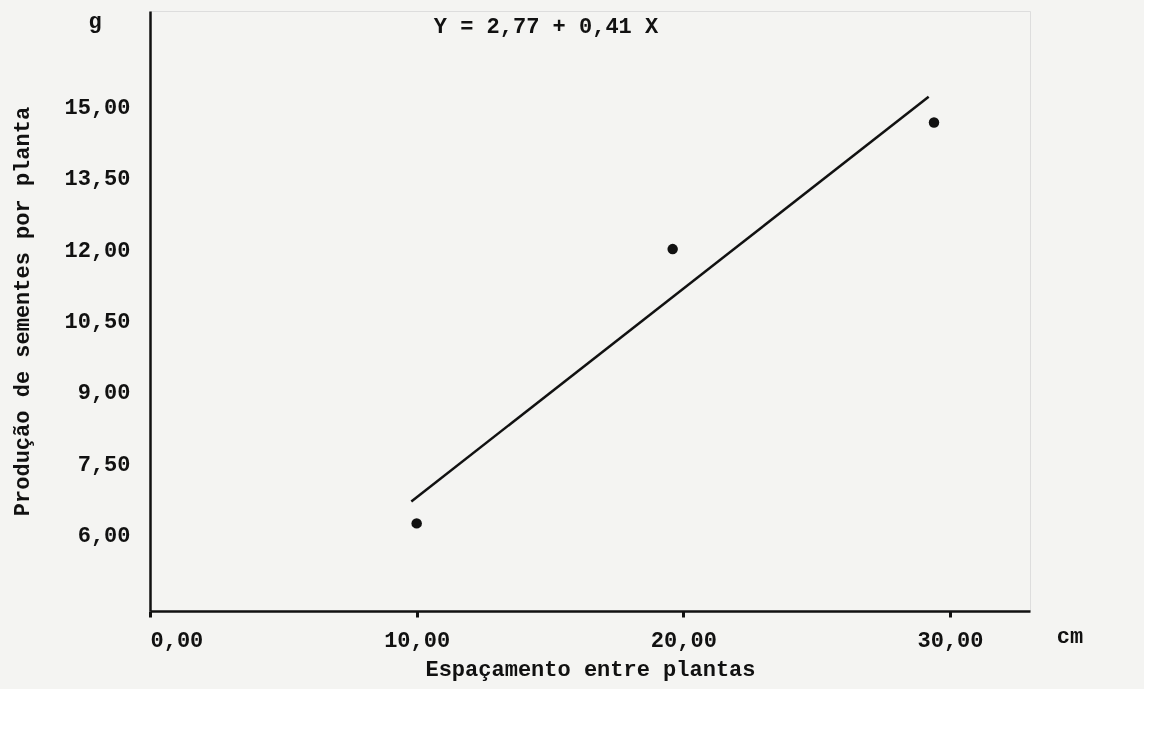 The width and height of the screenshot is (1156, 739). What do you see at coordinates (104, 465) in the screenshot?
I see `y-tick-label: 7,50` at bounding box center [104, 465].